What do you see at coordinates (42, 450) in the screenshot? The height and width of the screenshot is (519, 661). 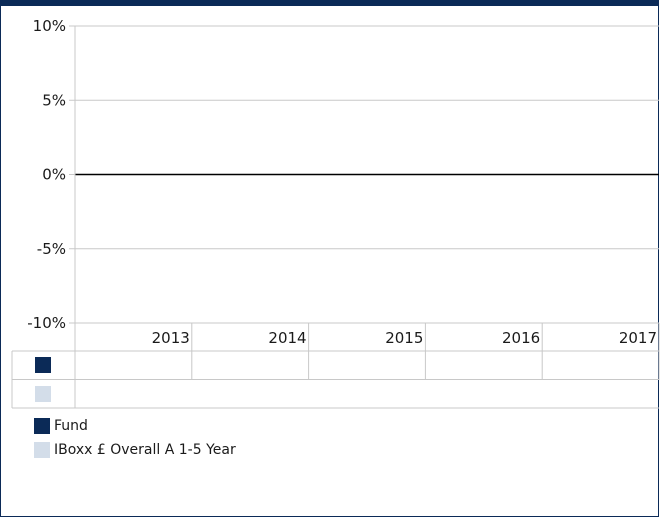 I see `legend-swatch-benchmark` at bounding box center [42, 450].